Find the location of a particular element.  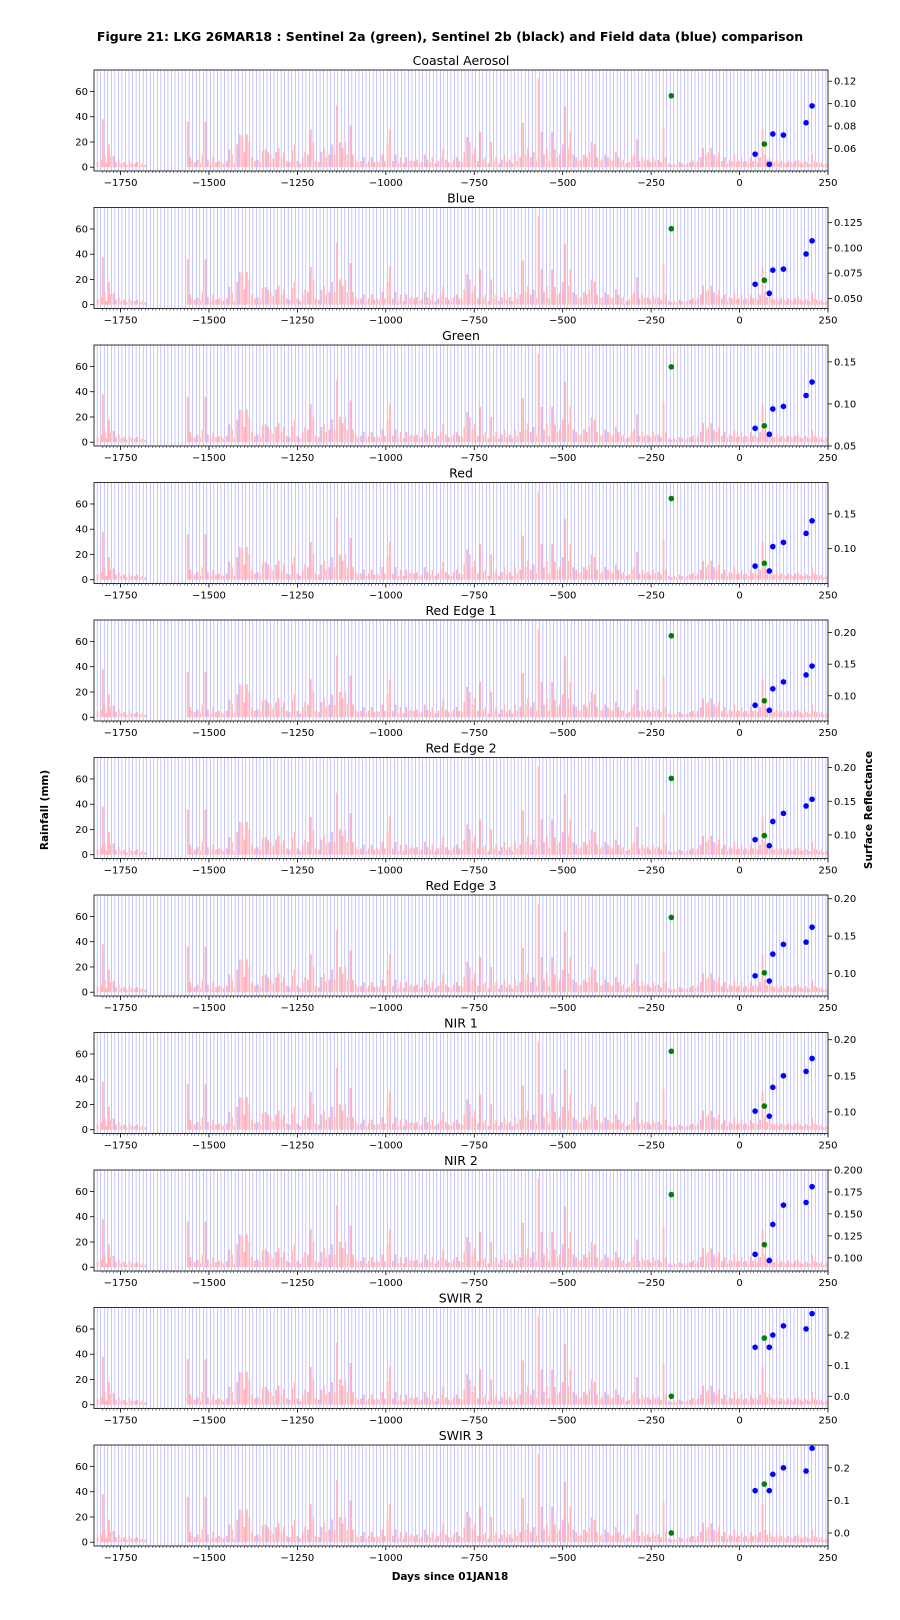

x-tick-label: −250 is located at coordinates (650, 321).